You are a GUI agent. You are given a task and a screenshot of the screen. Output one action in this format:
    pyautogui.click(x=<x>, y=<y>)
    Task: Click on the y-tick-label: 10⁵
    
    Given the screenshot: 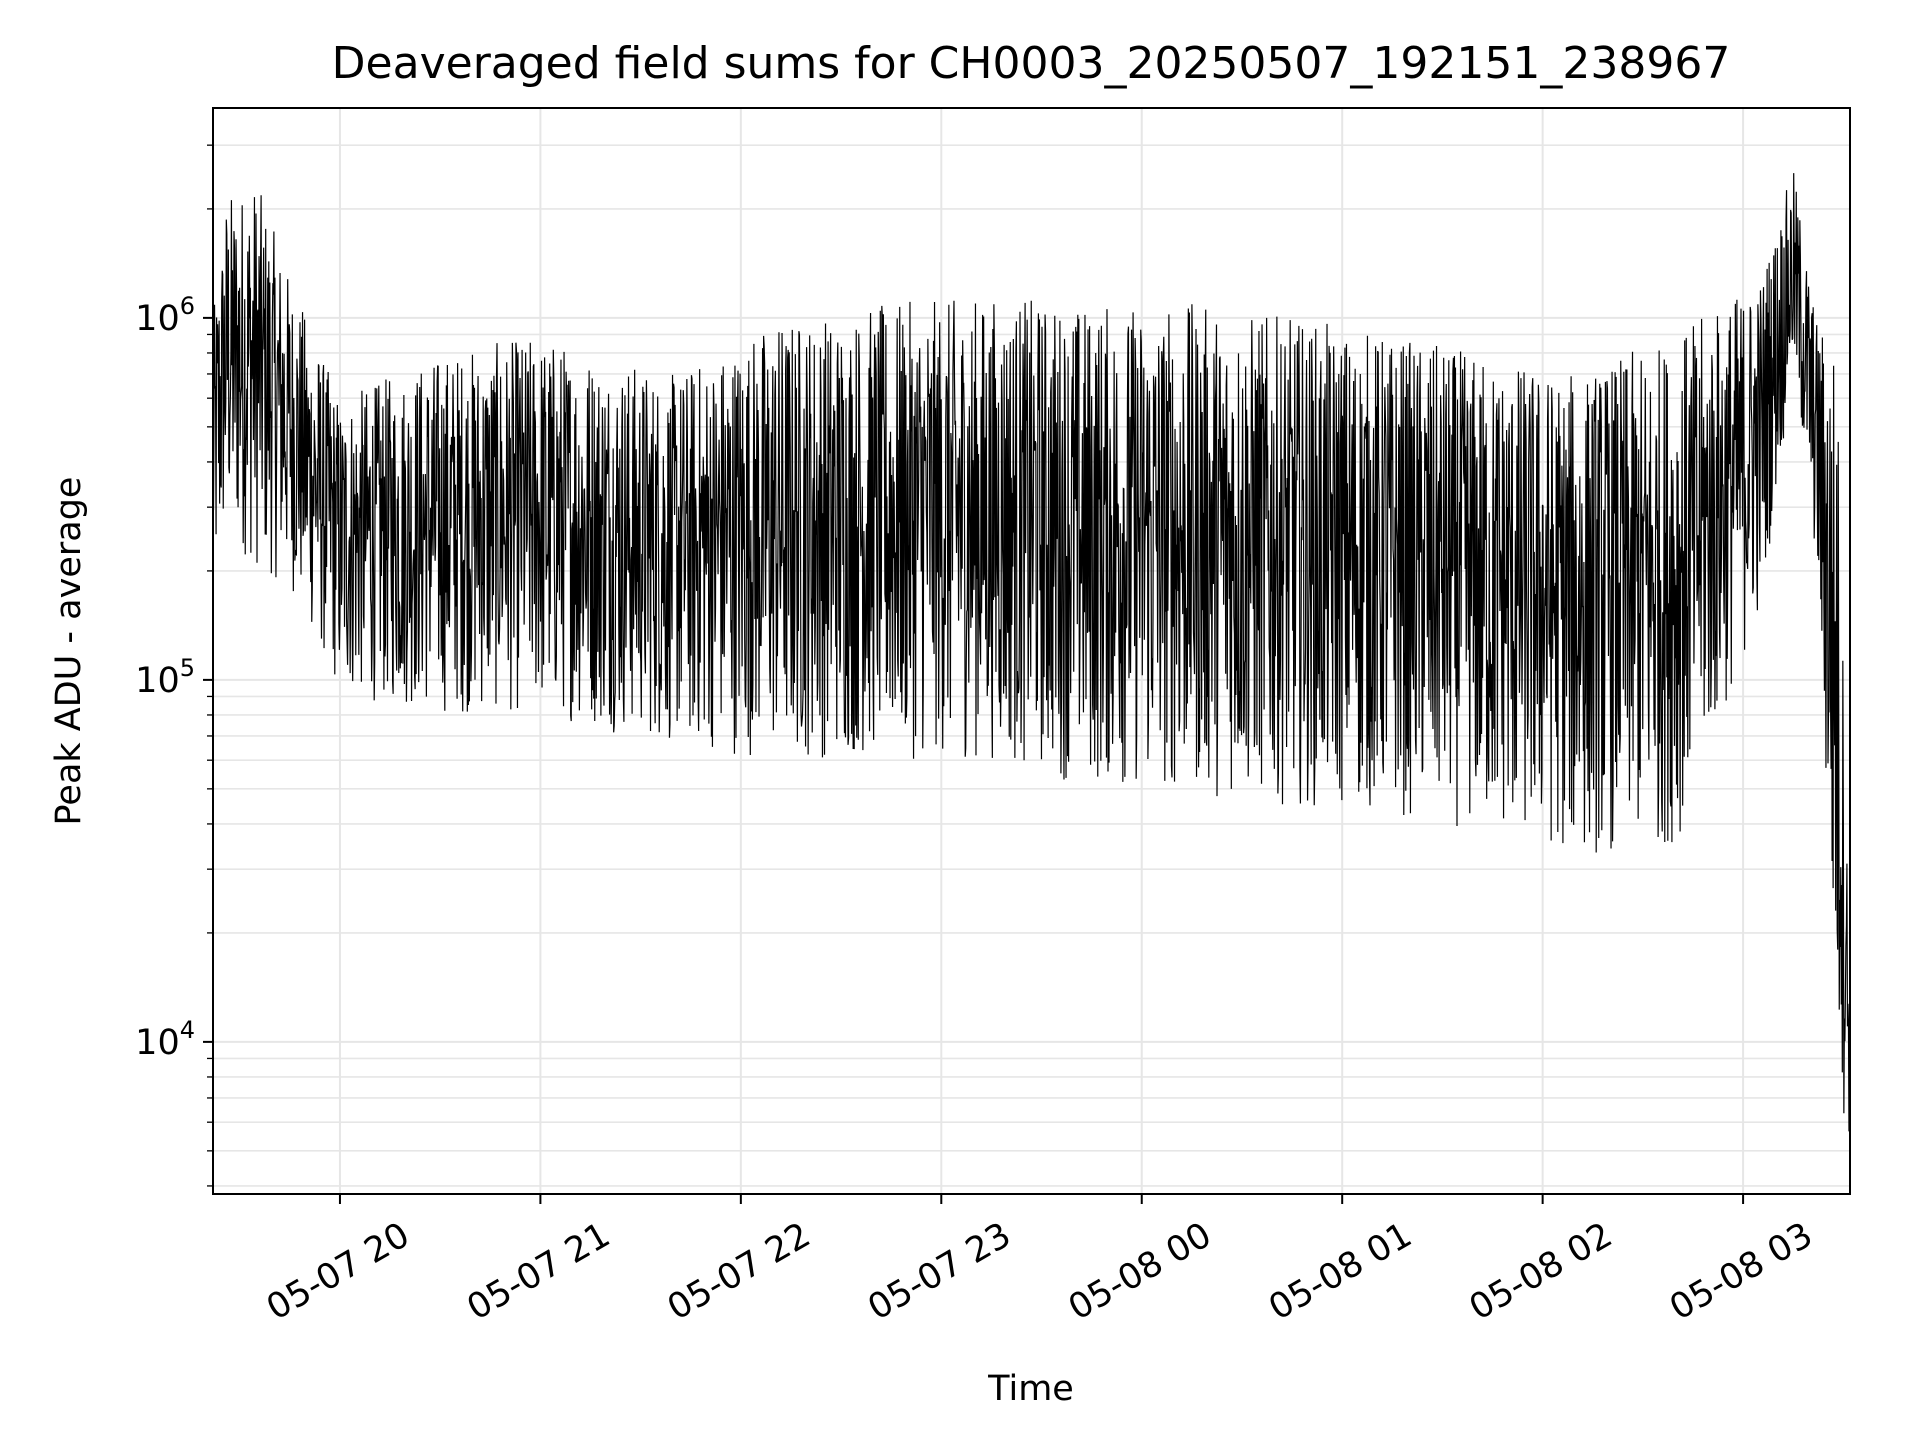 What is the action you would take?
    pyautogui.click(x=165, y=677)
    